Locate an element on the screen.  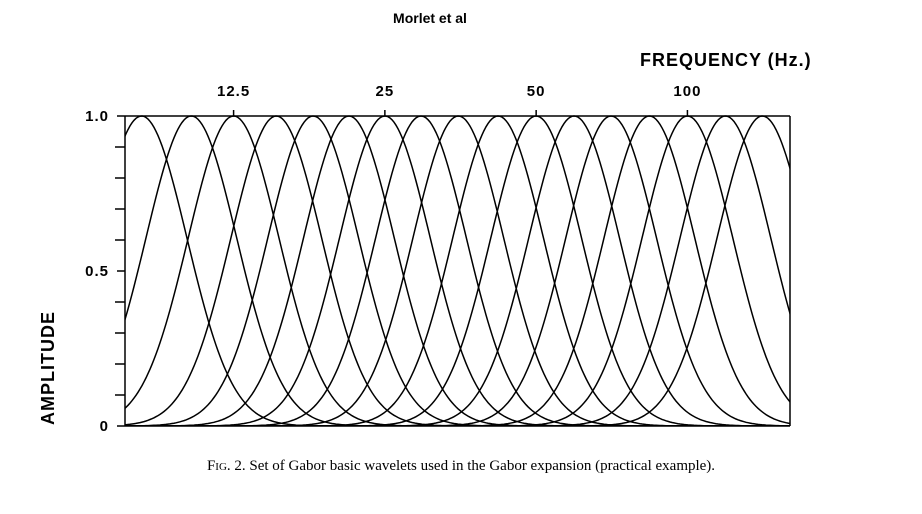
x-tick-label: 12.5 is located at coordinates (233, 91).